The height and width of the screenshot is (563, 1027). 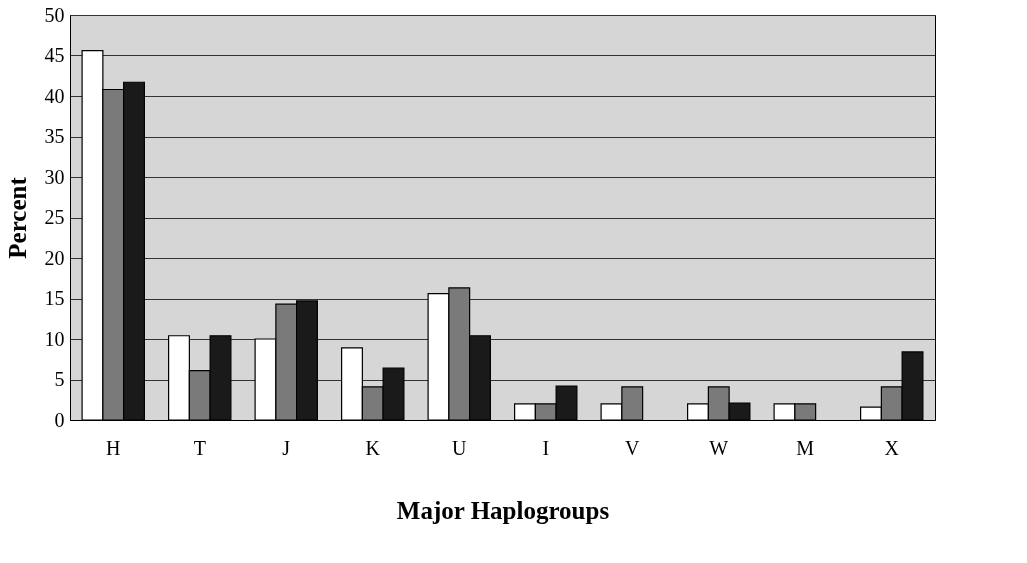 I want to click on x-tick-label: T, so click(x=199, y=447).